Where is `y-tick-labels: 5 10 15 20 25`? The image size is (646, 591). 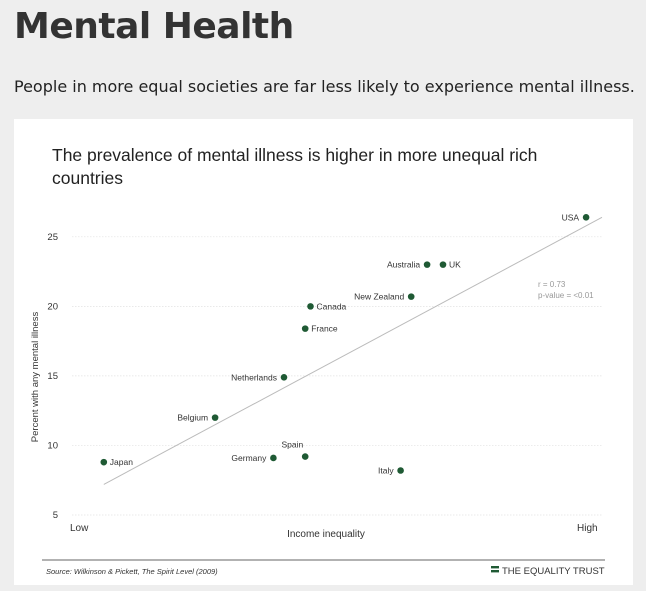
y-tick-labels: 5 10 15 20 25 is located at coordinates (52, 376).